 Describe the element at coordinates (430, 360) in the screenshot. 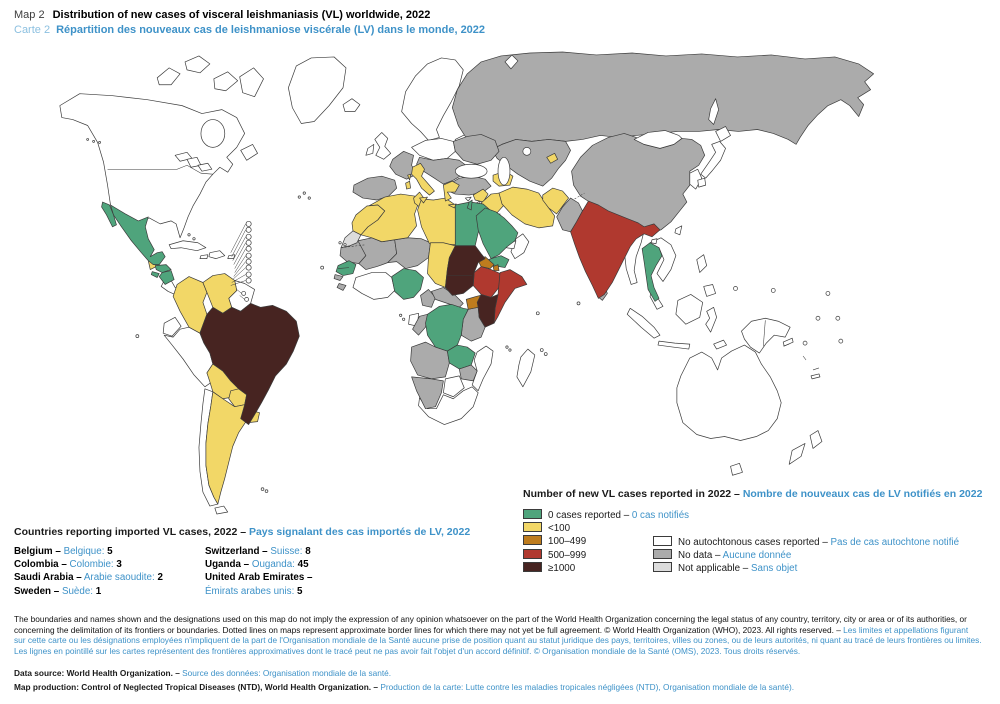

I see `country-angola` at that location.